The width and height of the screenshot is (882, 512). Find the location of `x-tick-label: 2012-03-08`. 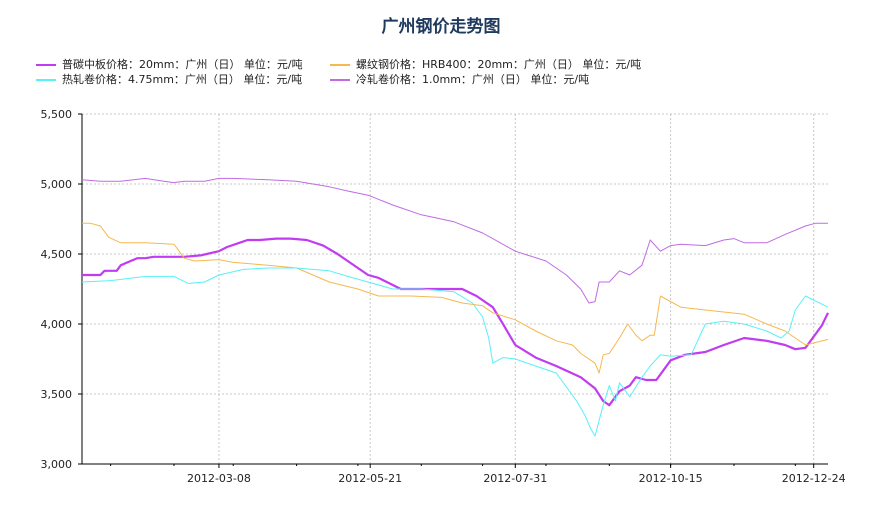

x-tick-label: 2012-03-08 is located at coordinates (219, 478).